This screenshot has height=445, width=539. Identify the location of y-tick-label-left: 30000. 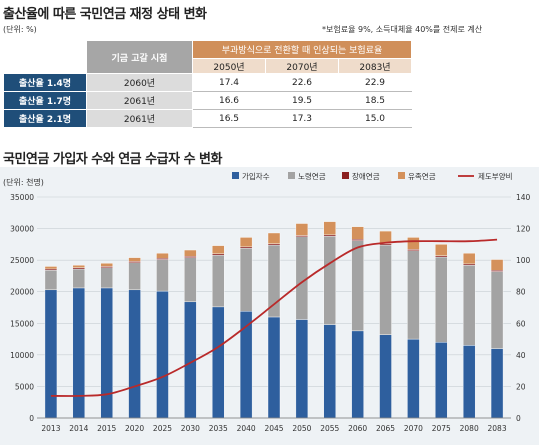
(22, 229).